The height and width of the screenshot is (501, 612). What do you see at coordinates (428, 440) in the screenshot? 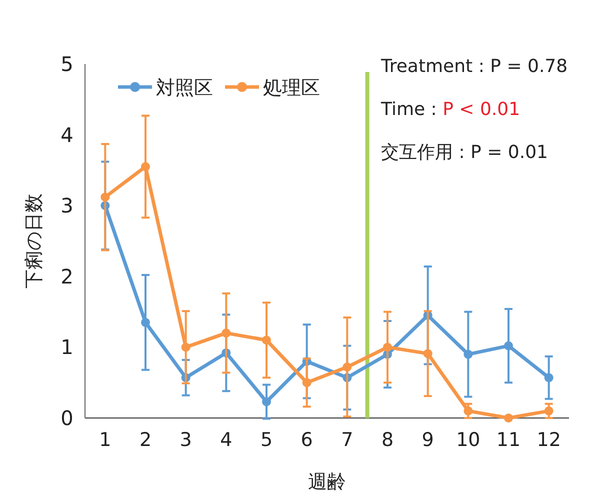
I see `x-tick-label: 9` at bounding box center [428, 440].